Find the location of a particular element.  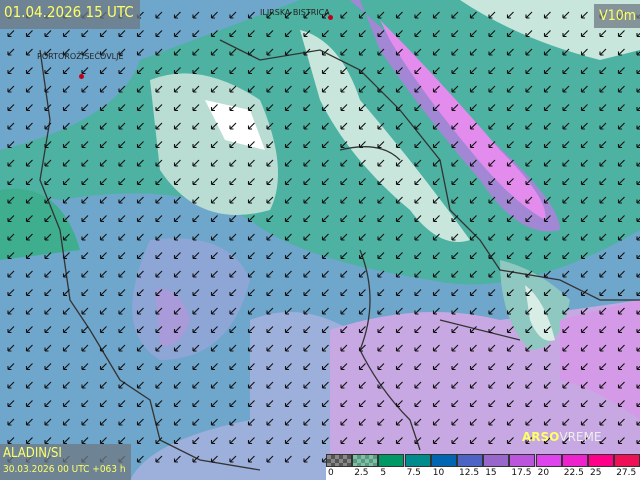

arso-logo: ARSOVREME is located at coordinates (561, 437).